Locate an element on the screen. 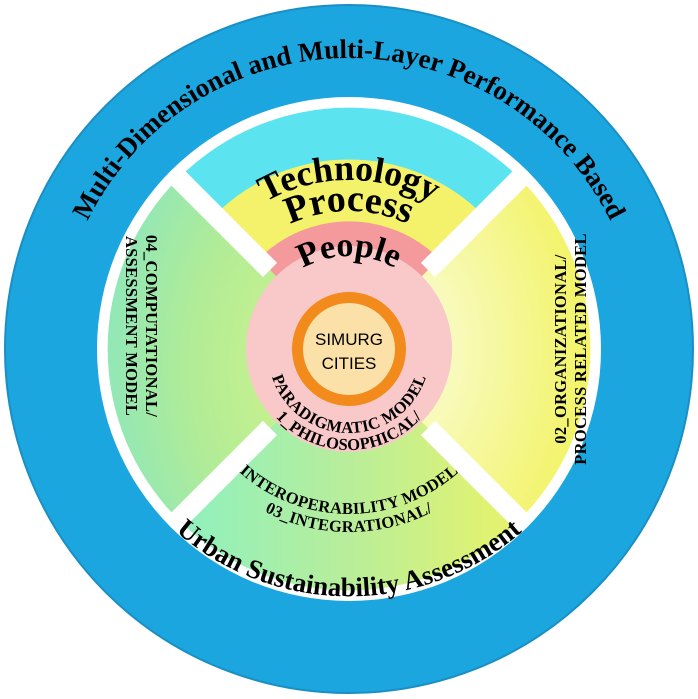 Image resolution: width=698 pixels, height=699 pixels. computational-model-line1: 04_COMPUTATIONAL/ is located at coordinates (151, 326).